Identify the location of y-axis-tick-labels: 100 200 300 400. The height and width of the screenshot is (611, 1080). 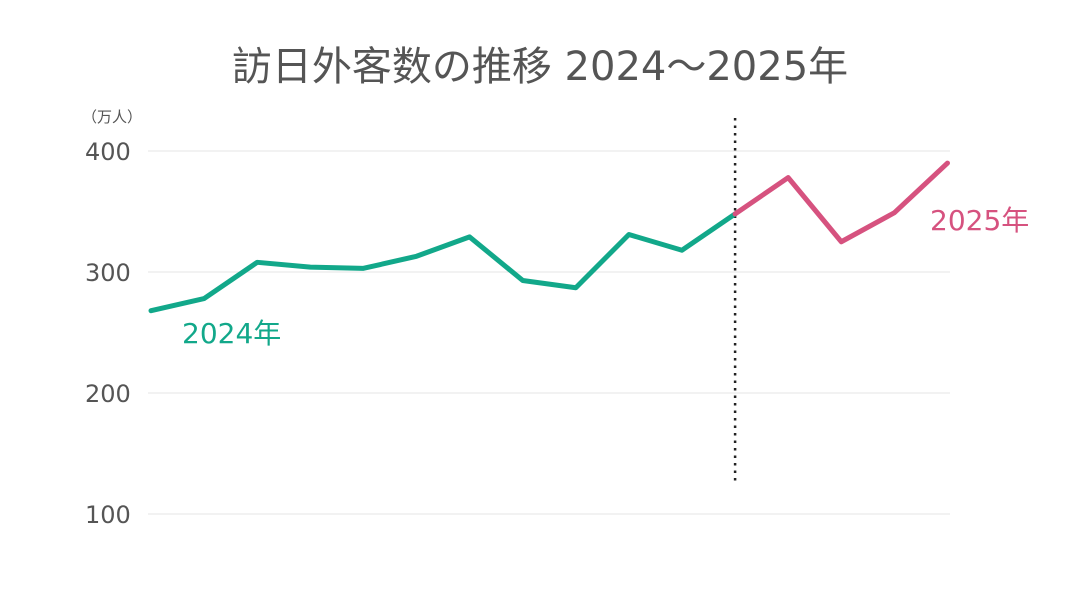
(108, 333).